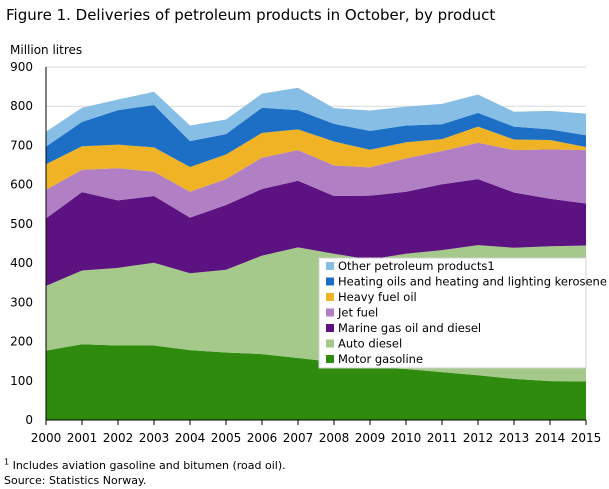 Image resolution: width=609 pixels, height=489 pixels. I want to click on x-tick-label: 2001, so click(82, 438).